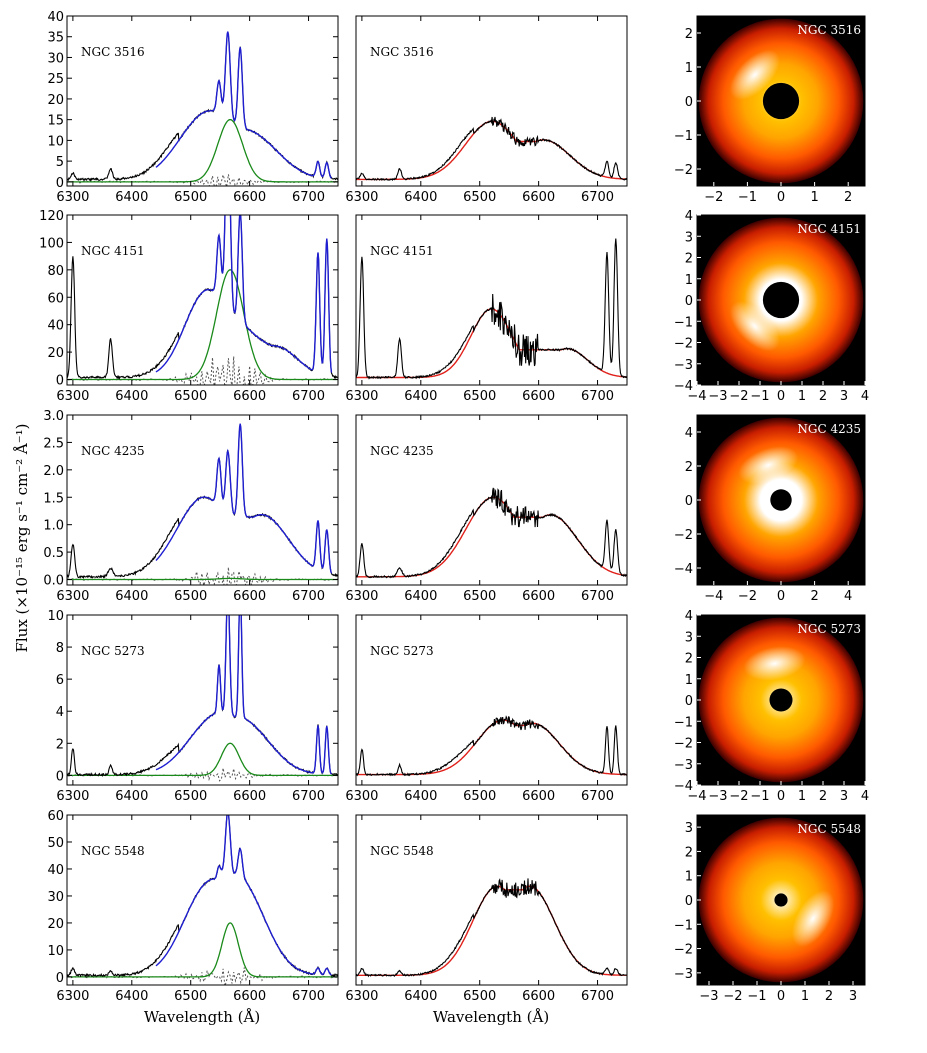  What do you see at coordinates (60, 648) in the screenshot?
I see `y-tick-label: 8` at bounding box center [60, 648].